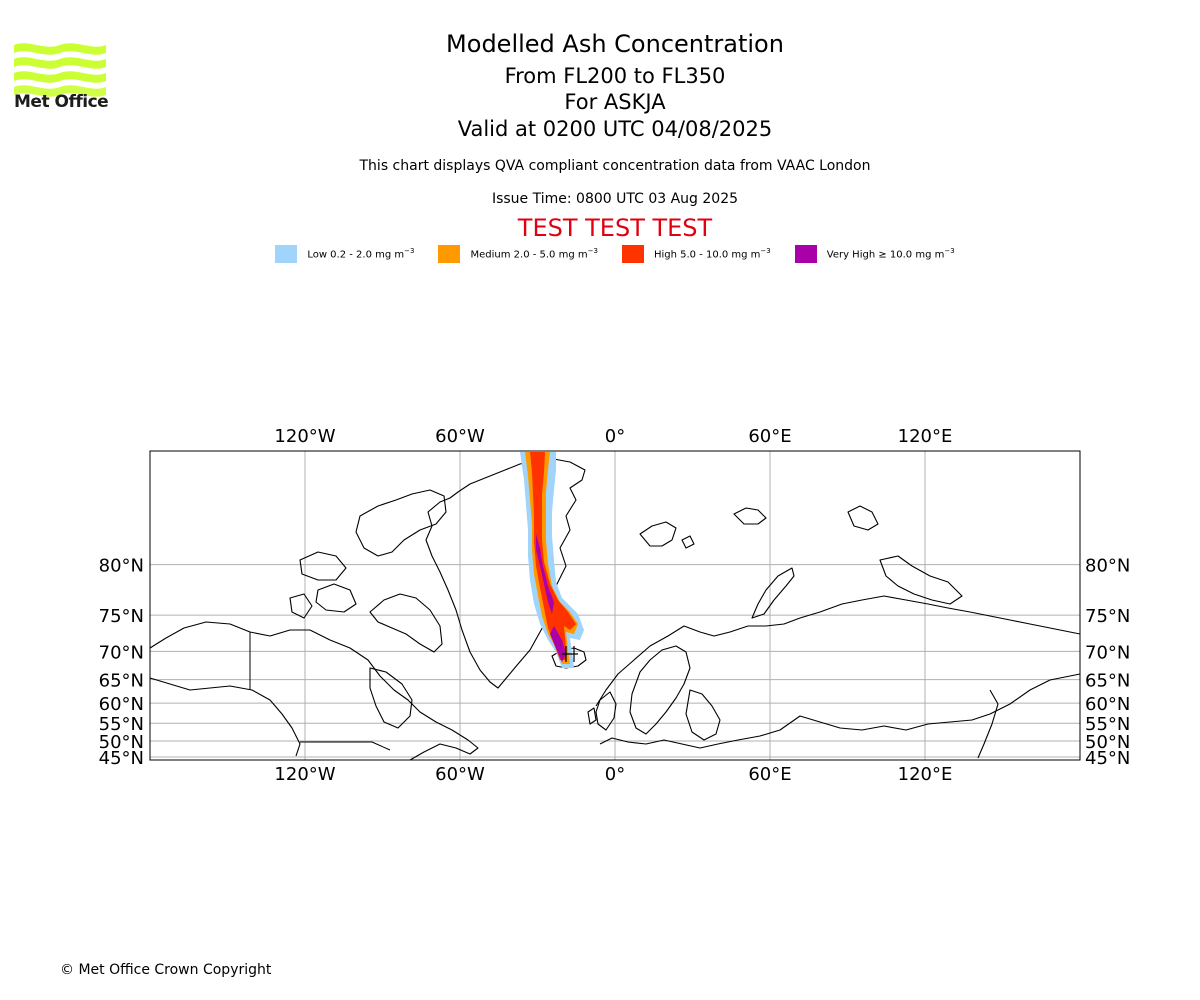 This screenshot has height=1000, width=1200. What do you see at coordinates (121, 742) in the screenshot?
I see `lat-tick-label-left: 50°N` at bounding box center [121, 742].